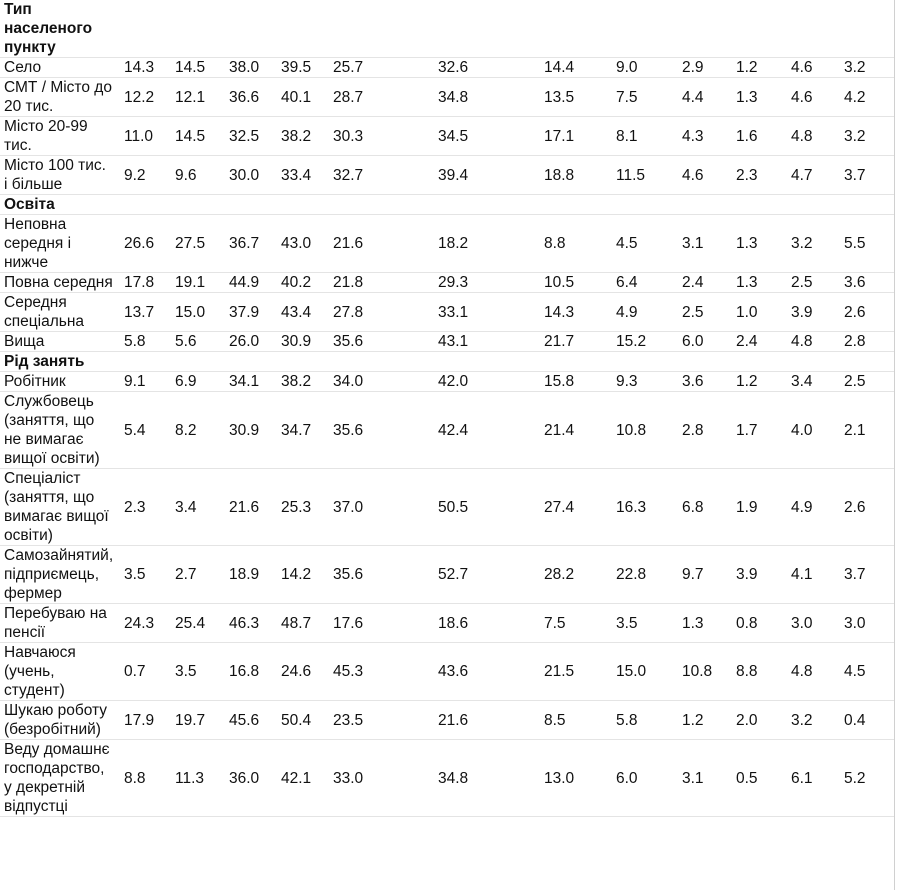 This screenshot has width=900, height=890. I want to click on table-cell: 5.2, so click(867, 778).